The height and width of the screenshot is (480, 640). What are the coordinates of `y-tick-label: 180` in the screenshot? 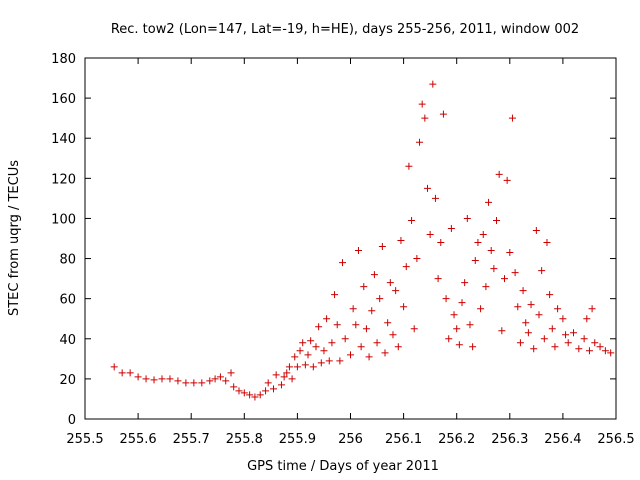 It's located at (63, 59).